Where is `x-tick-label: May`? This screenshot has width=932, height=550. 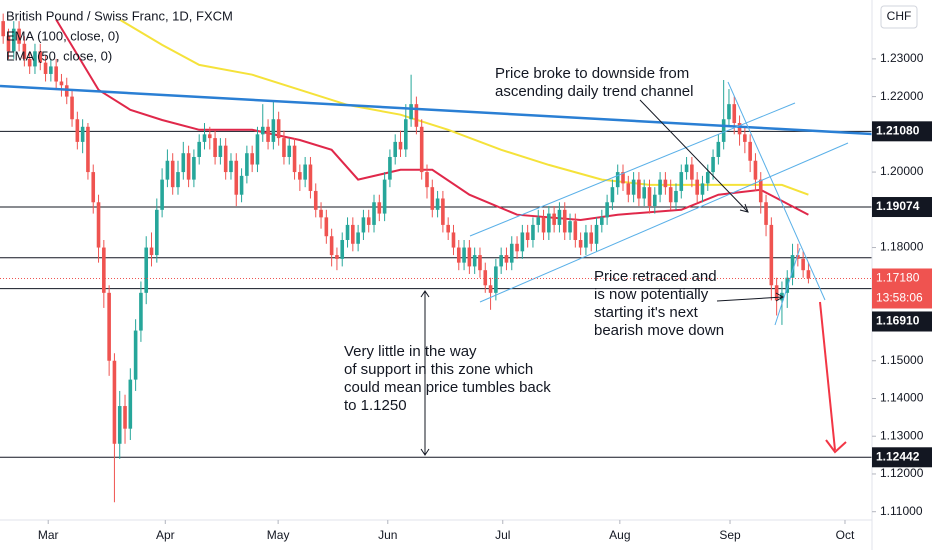 x-tick-label: May is located at coordinates (278, 535).